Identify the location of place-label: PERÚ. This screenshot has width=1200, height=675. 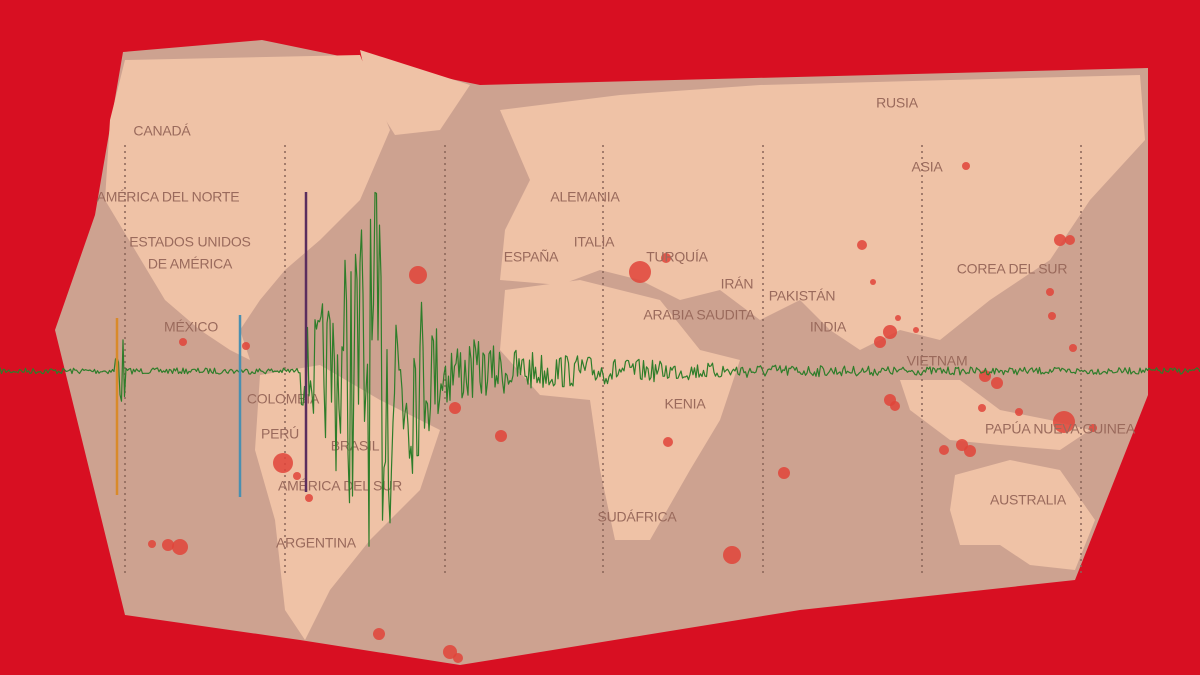
(280, 434).